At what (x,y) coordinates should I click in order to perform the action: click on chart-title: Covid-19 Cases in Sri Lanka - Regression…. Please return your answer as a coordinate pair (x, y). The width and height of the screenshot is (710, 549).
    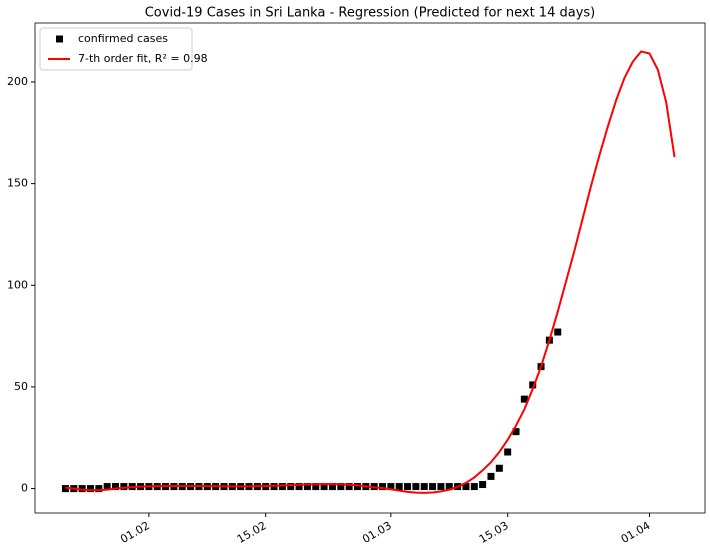
    Looking at the image, I should click on (370, 13).